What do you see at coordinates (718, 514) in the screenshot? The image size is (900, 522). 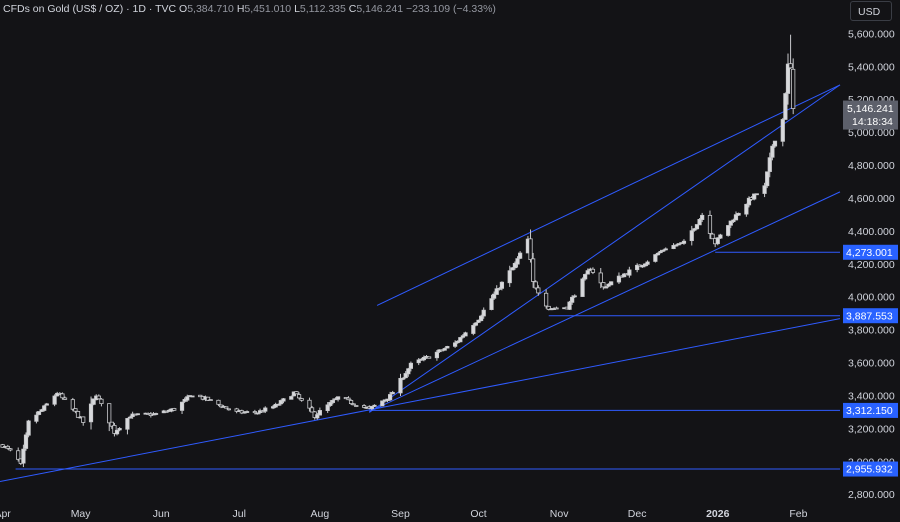 I see `x-tick-label: 2026` at bounding box center [718, 514].